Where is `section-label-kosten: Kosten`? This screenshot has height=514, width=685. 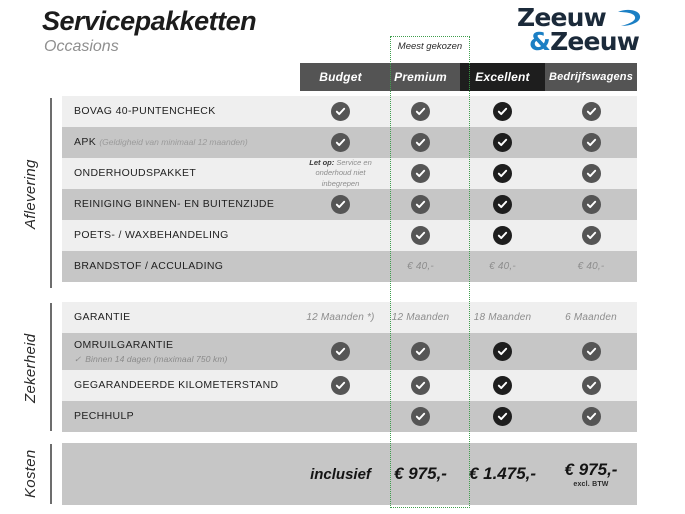 section-label-kosten: Kosten is located at coordinates (30, 474).